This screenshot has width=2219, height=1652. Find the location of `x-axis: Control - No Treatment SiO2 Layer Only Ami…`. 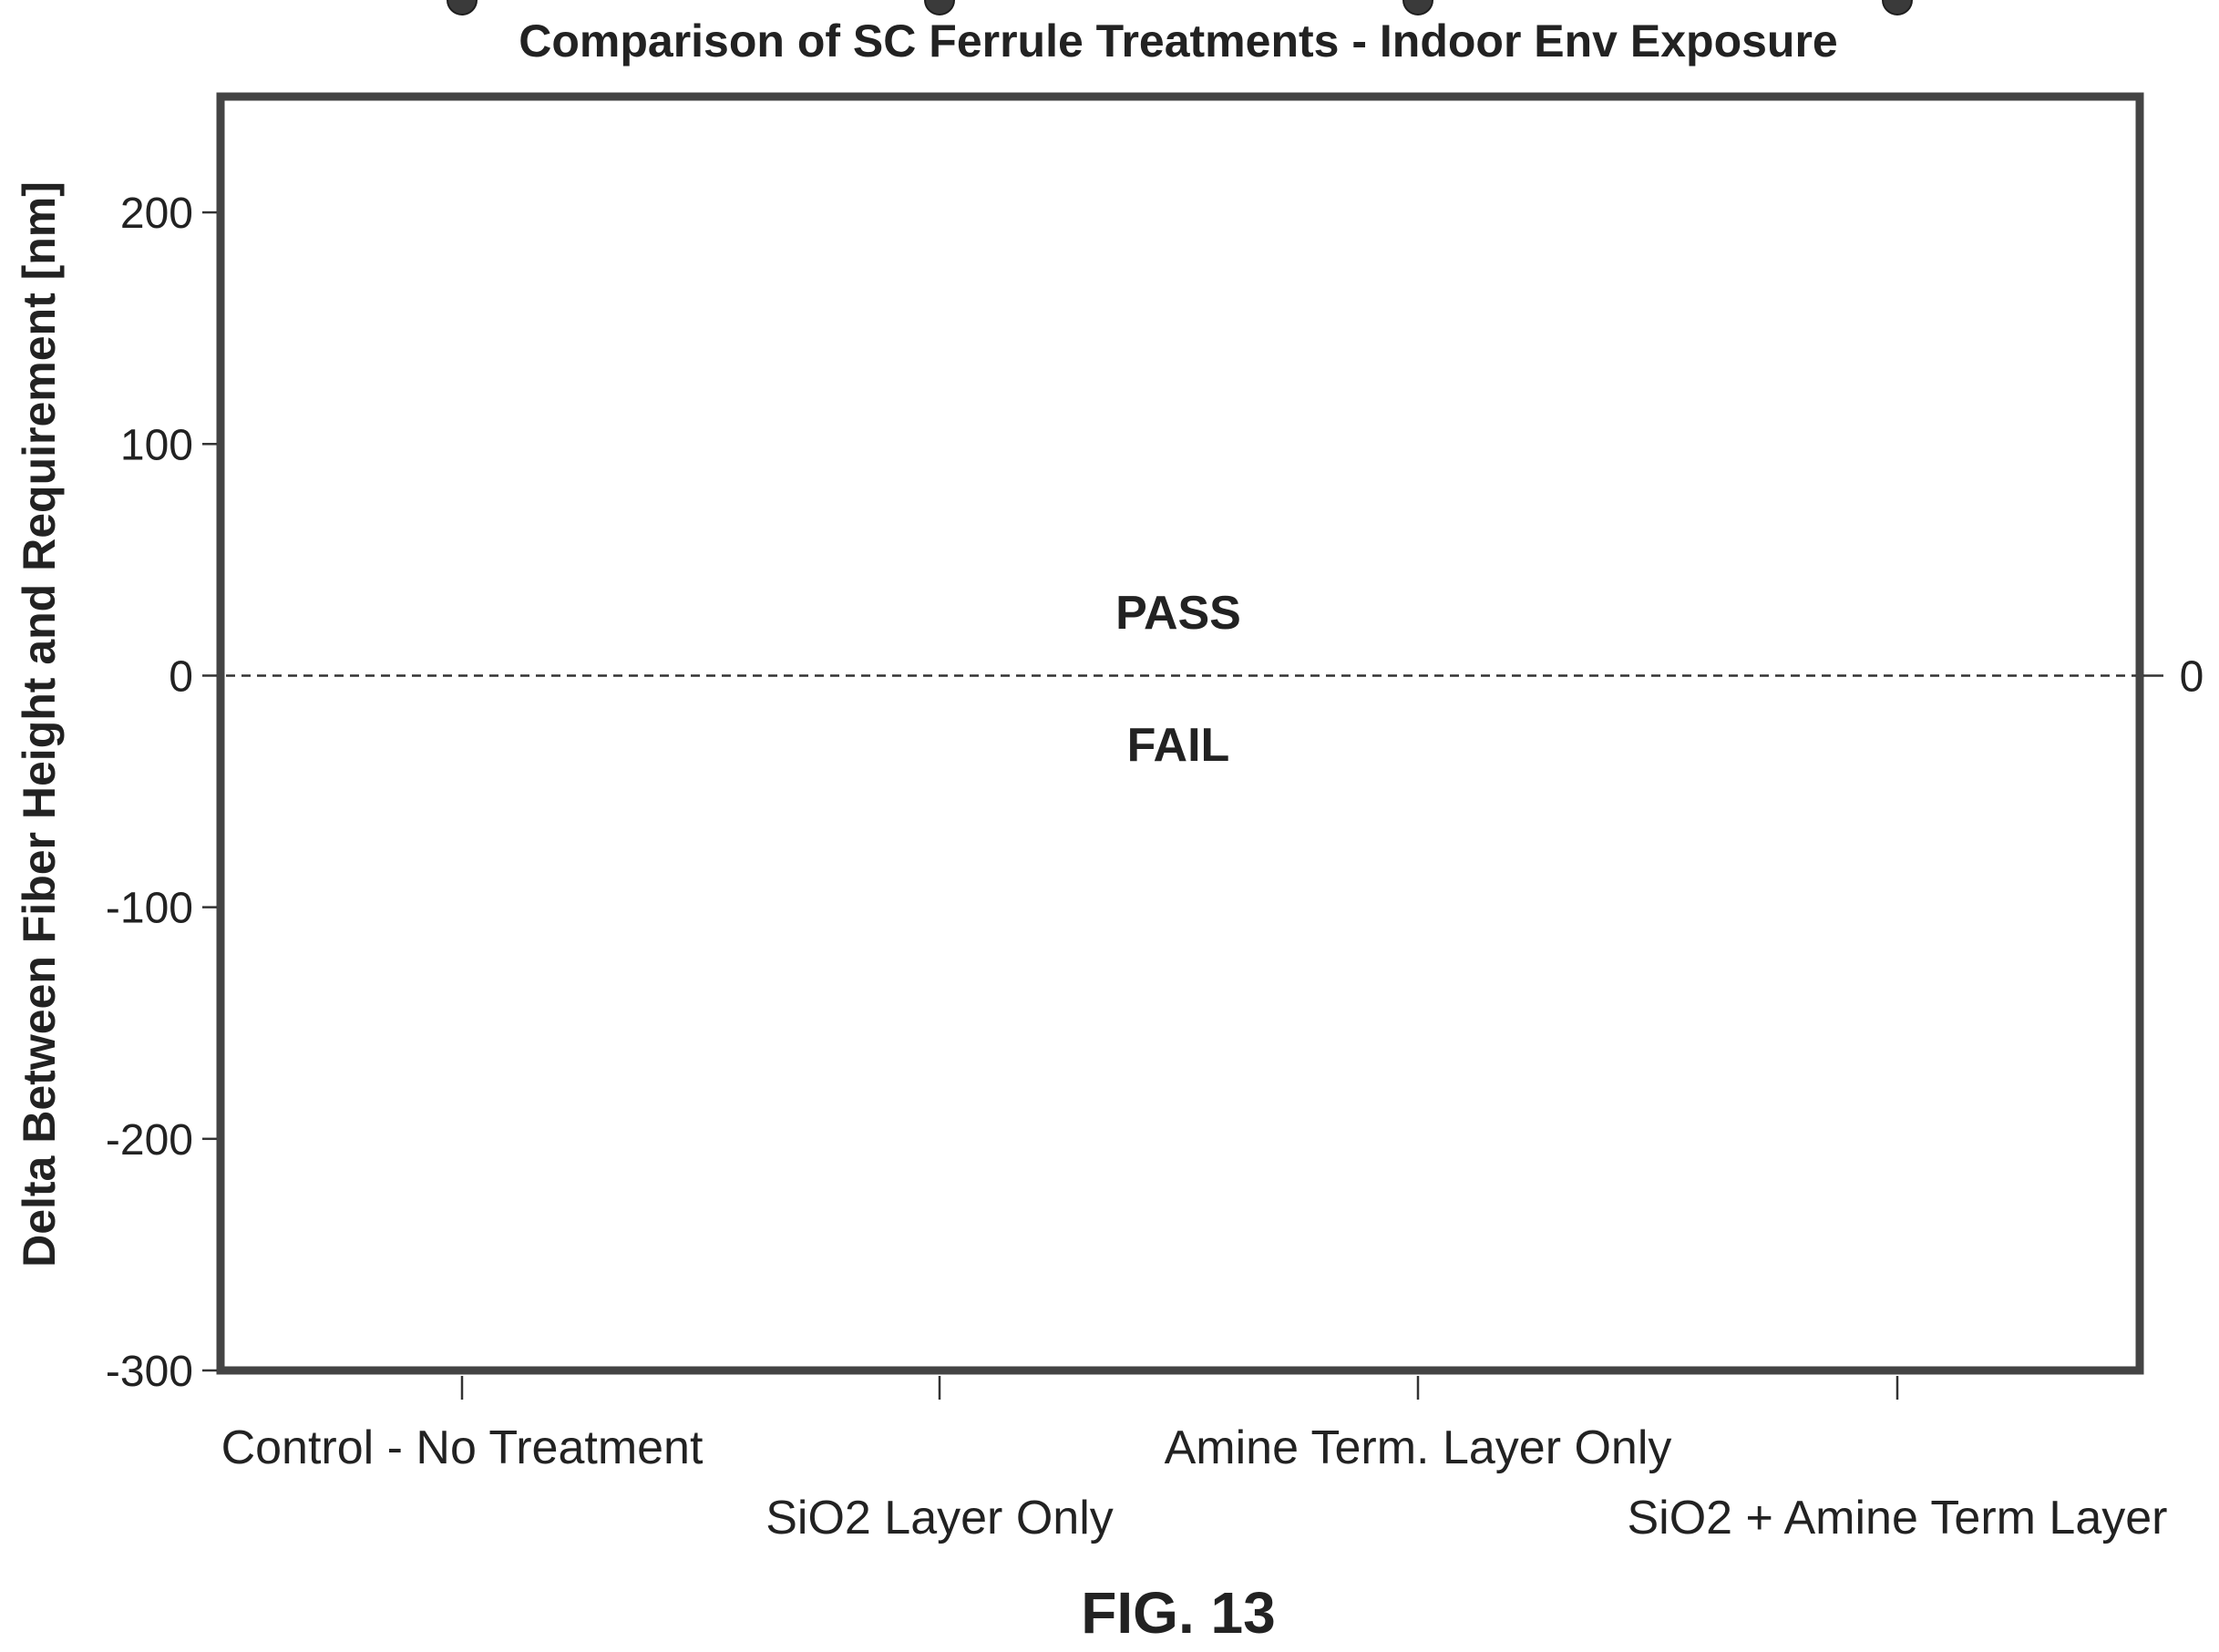

x-axis: Control - No Treatment SiO2 Layer Only Ami… is located at coordinates (1194, 1460).